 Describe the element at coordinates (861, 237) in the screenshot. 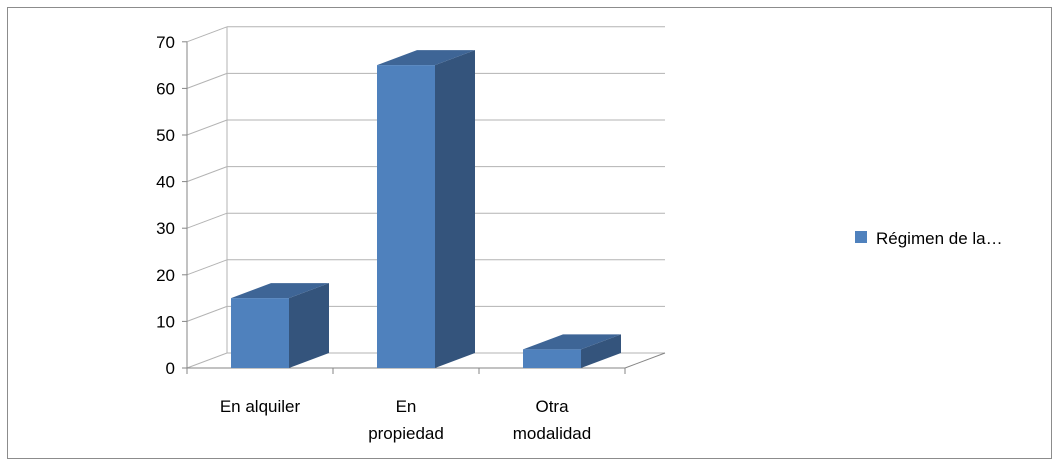

I see `legend-swatch` at that location.